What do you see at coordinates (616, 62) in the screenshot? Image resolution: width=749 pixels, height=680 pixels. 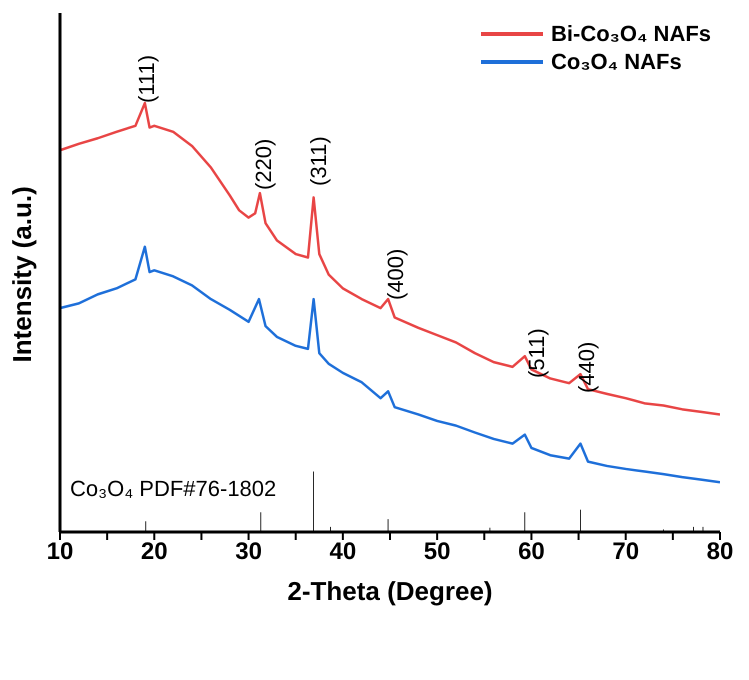 I see `legend-label: Co₃O₄ NAFs` at bounding box center [616, 62].